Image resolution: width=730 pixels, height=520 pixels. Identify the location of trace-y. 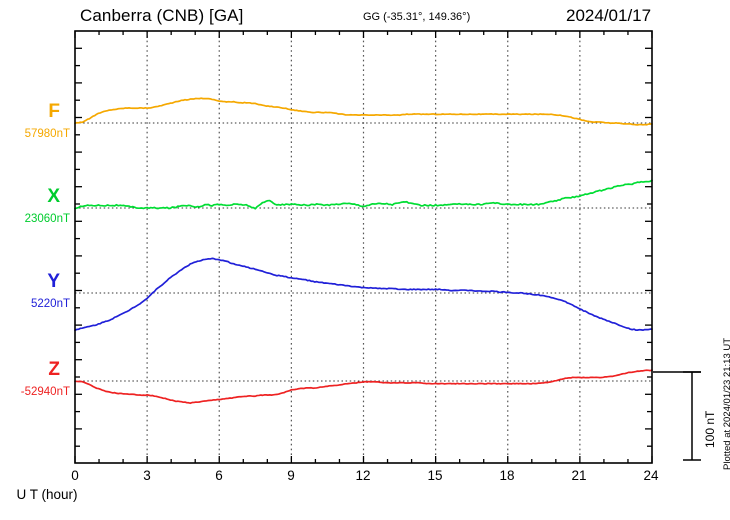
(363, 294).